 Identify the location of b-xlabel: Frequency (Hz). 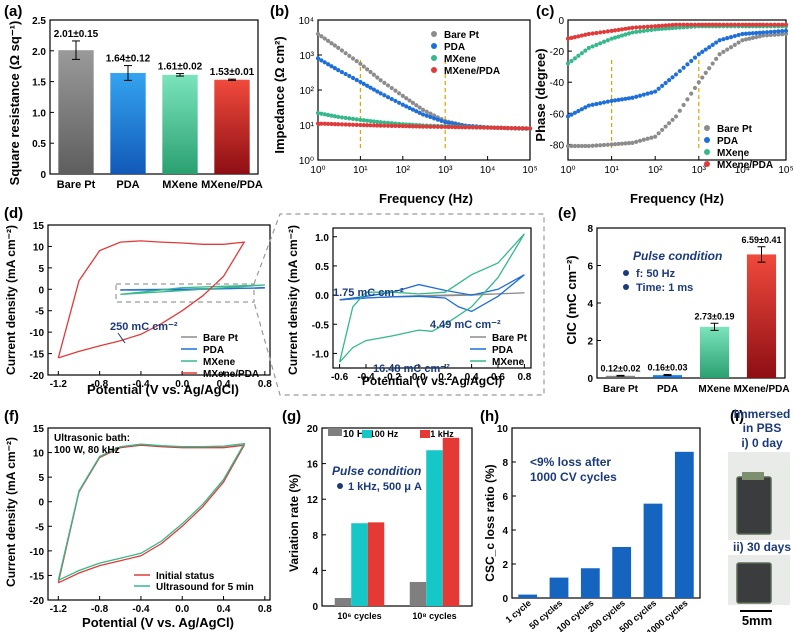
(426, 198).